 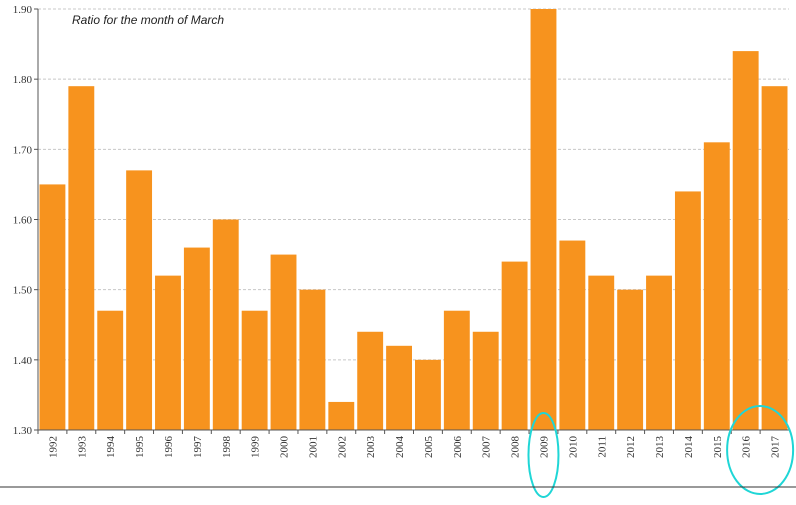 What do you see at coordinates (82, 447) in the screenshot?
I see `x-tick-label: 1993` at bounding box center [82, 447].